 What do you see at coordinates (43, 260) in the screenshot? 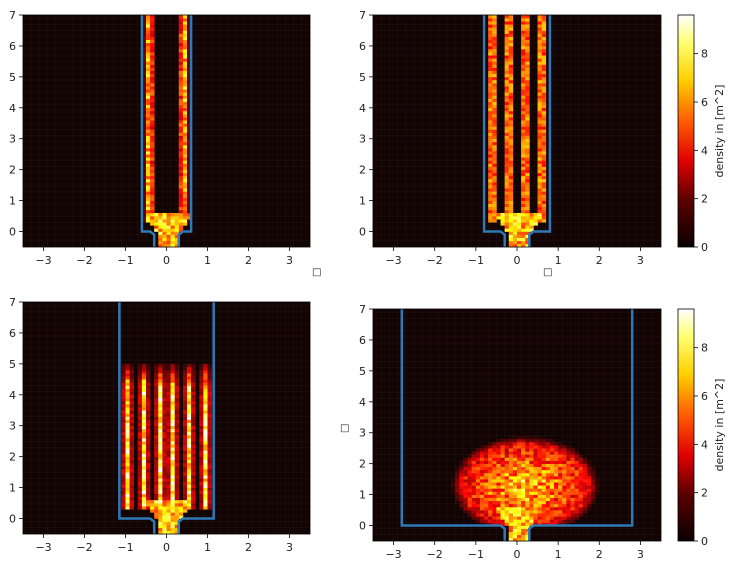
I see `x-tick-label: −3` at bounding box center [43, 260].